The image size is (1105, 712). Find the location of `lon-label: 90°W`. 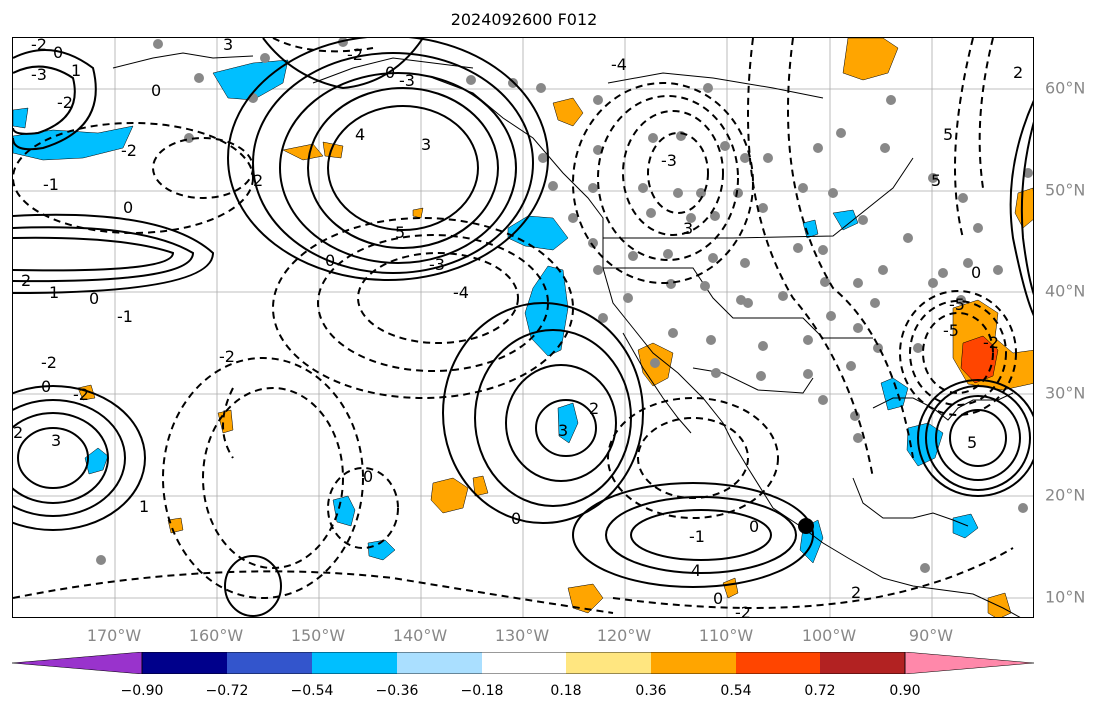

lon-label: 90°W is located at coordinates (931, 635).